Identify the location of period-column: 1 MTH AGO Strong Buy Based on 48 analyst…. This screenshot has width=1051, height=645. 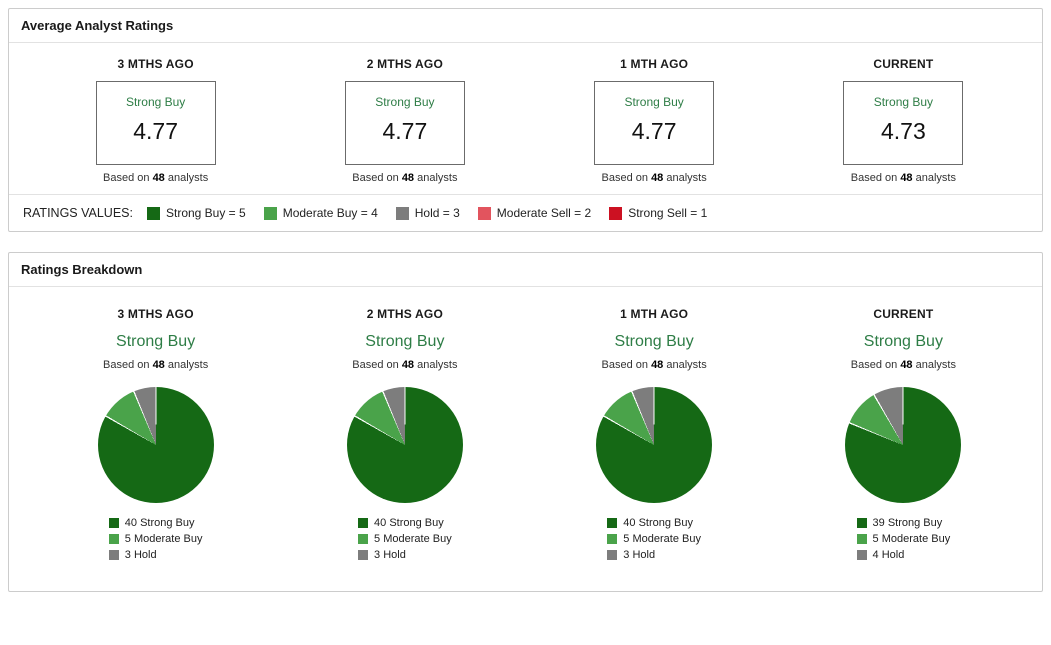
(654, 436).